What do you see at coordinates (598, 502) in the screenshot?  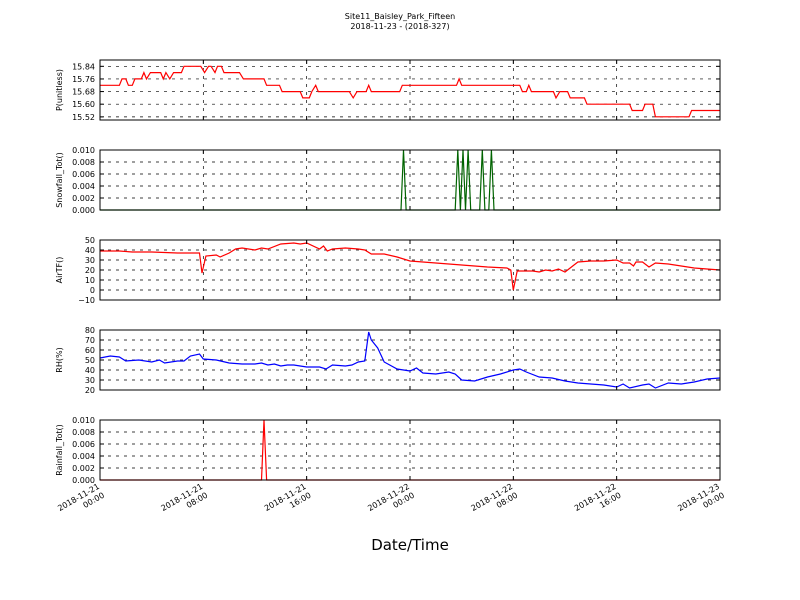 I see `x-tick-label: 2018-11-2216:00` at bounding box center [598, 502].